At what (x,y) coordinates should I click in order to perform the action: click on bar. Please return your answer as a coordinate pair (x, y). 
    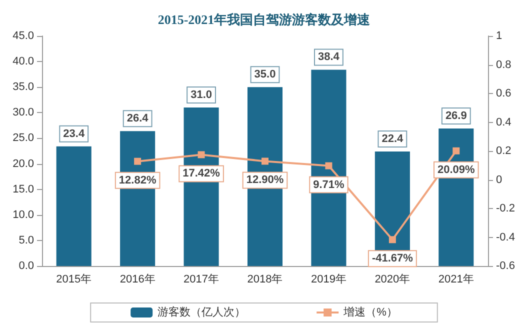
    Looking at the image, I should click on (74, 206).